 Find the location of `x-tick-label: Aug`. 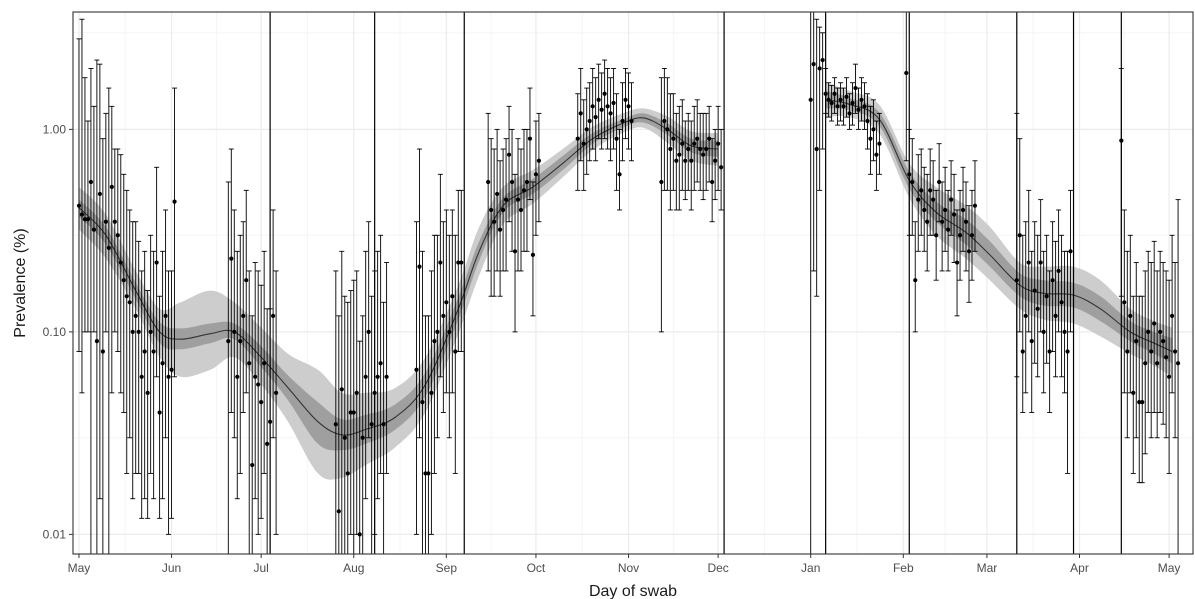

x-tick-label: Aug is located at coordinates (353, 568).